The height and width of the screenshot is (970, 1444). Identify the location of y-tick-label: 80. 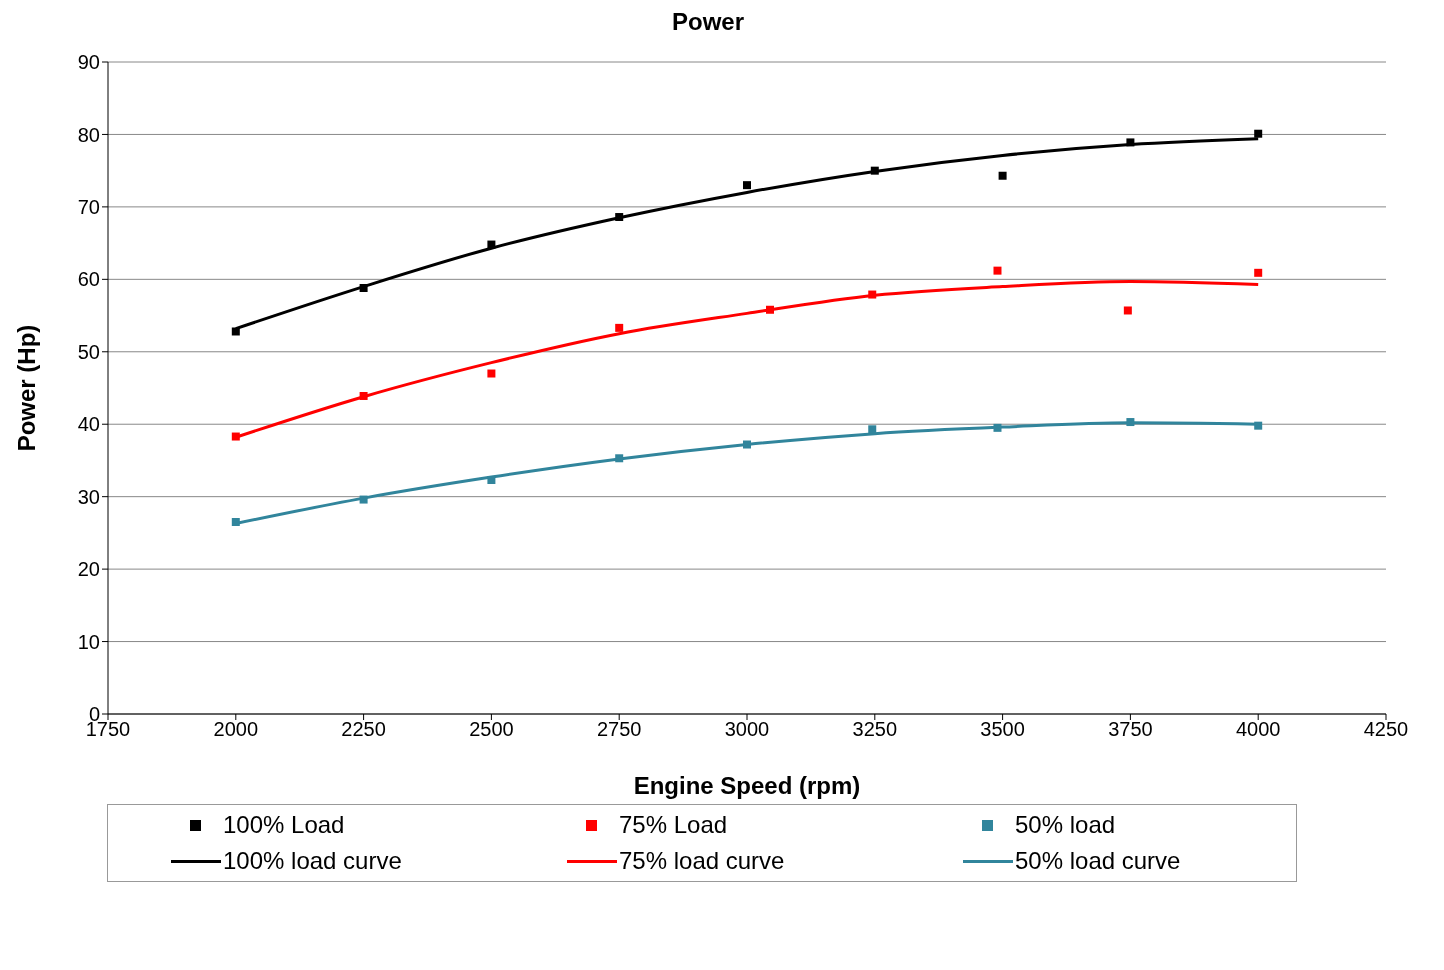
(88, 134).